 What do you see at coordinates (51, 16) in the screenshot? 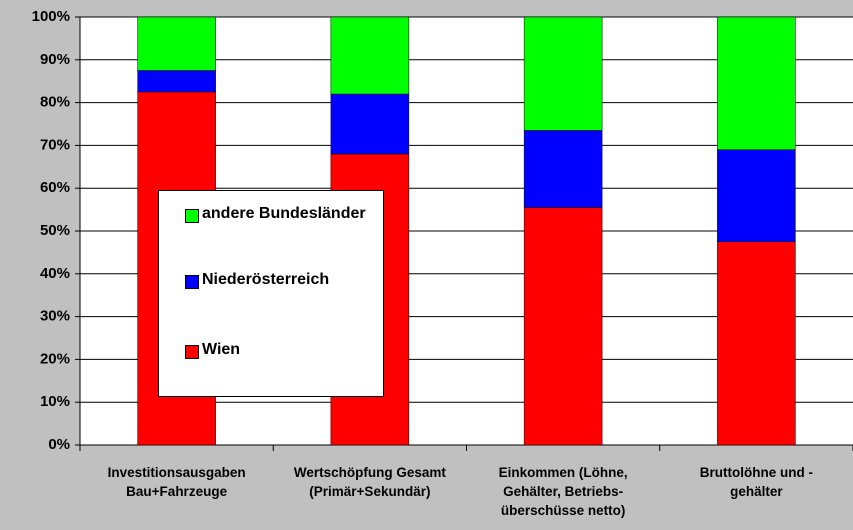
I see `y-tick-label: 100%` at bounding box center [51, 16].